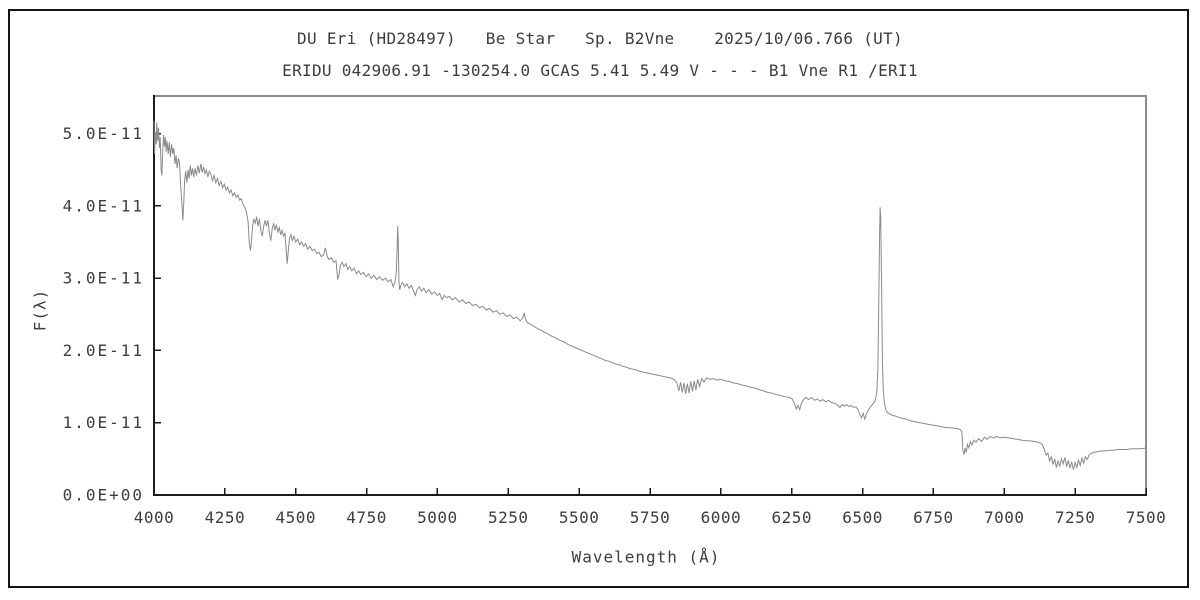  Describe the element at coordinates (154, 517) in the screenshot. I see `x-axis-tick-label: 4000` at that location.